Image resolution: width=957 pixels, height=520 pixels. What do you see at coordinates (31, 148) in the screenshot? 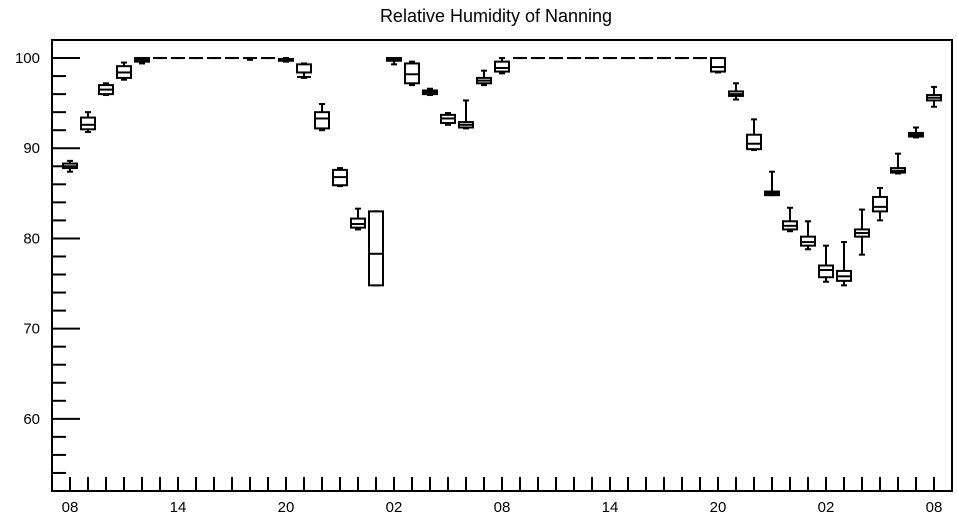
I see `y-tick-label: 90` at bounding box center [31, 148].